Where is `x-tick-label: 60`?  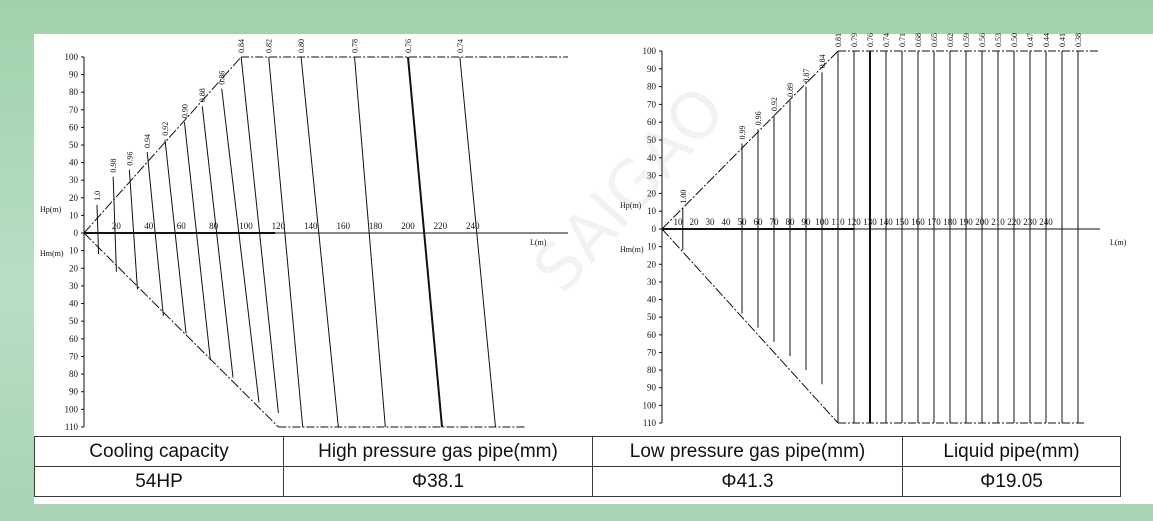
x-tick-label: 60 is located at coordinates (182, 226).